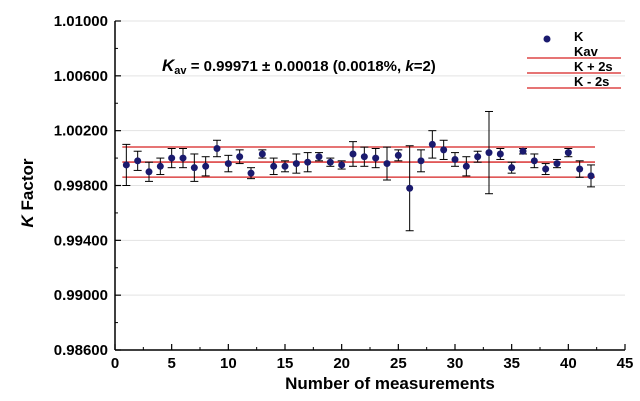 The width and height of the screenshot is (640, 401). I want to click on anno-main: = 0.99971 ± 0.00018 (0.0018%,, so click(296, 66).